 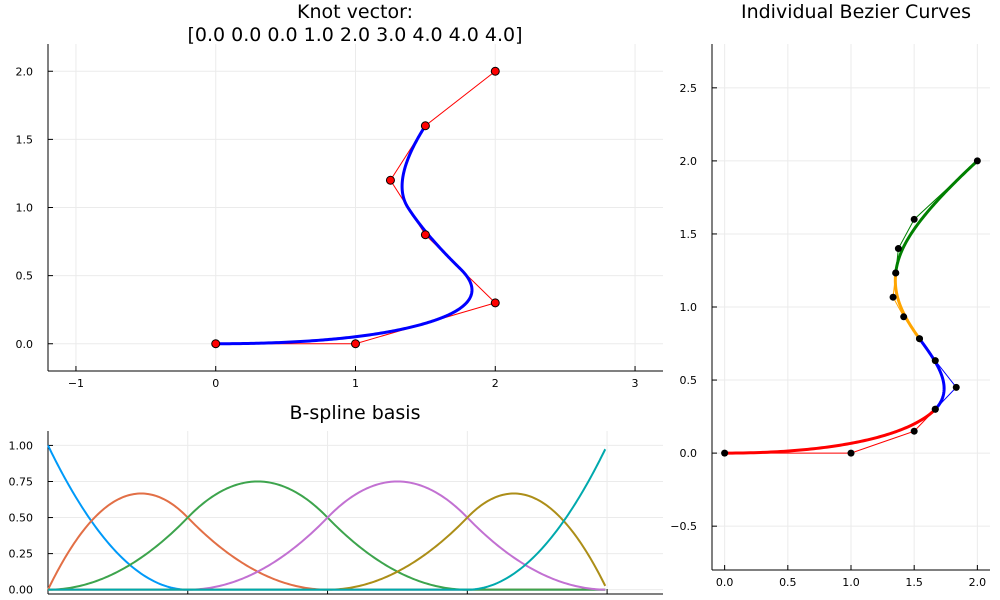 I want to click on x-tick-label: 1.5, so click(x=914, y=582).